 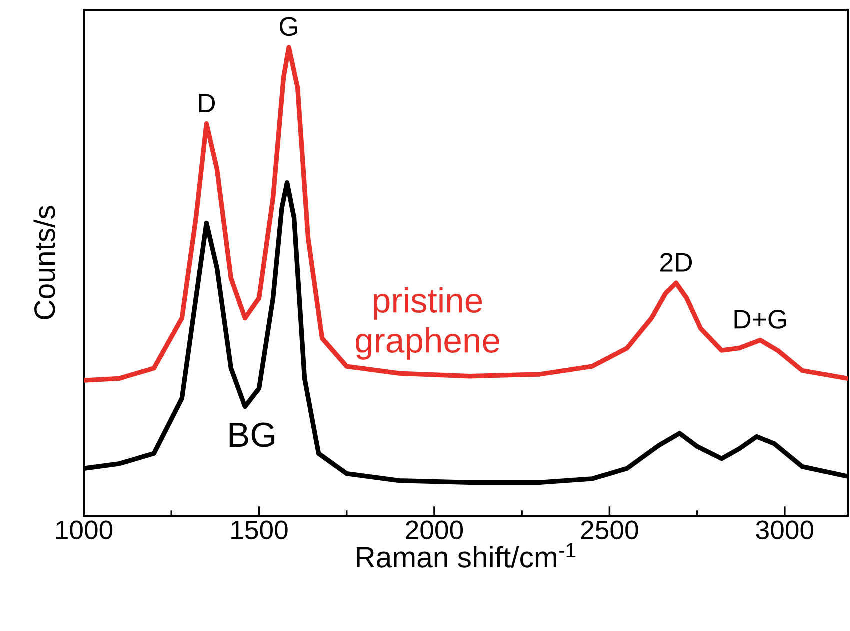 What do you see at coordinates (289, 26) in the screenshot?
I see `annotation: G` at bounding box center [289, 26].